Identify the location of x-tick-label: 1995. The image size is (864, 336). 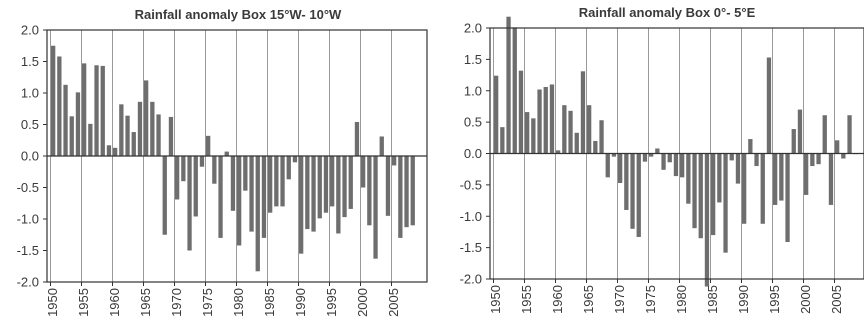
(774, 299).